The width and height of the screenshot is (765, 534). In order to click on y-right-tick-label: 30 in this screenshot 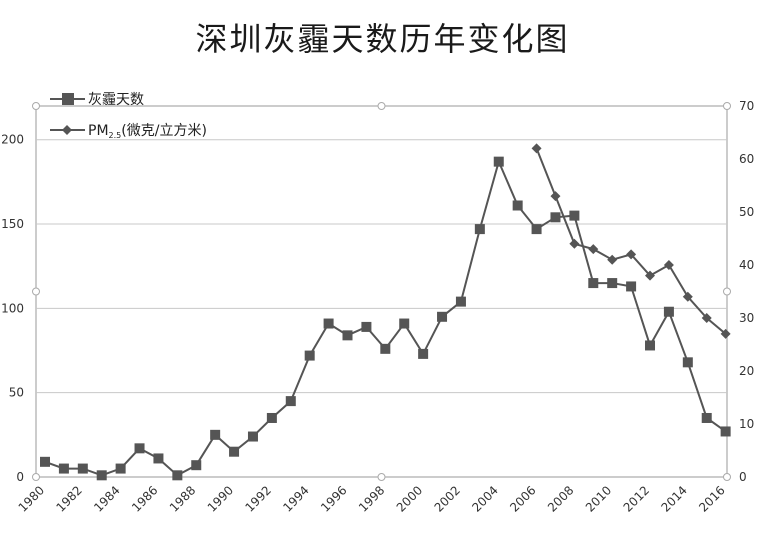, I will do `click(746, 318)`.